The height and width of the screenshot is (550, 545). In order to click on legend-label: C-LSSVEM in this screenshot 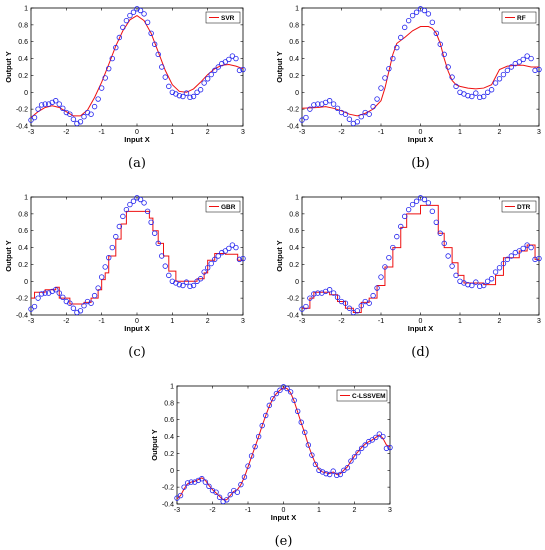, I will do `click(369, 396)`.